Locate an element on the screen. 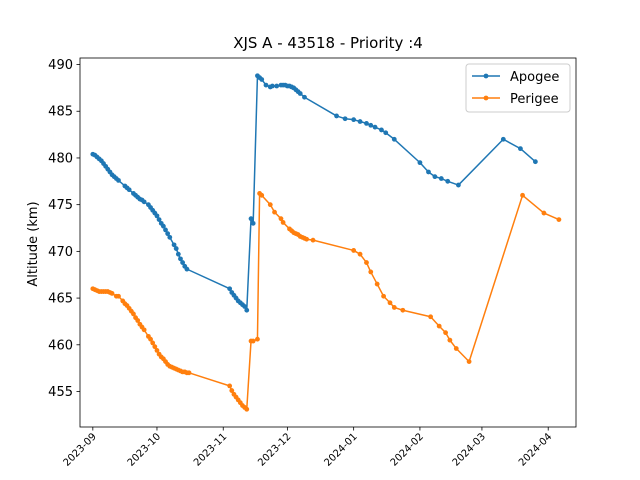 The height and width of the screenshot is (480, 640). y-tick-label: 475 is located at coordinates (60, 205).